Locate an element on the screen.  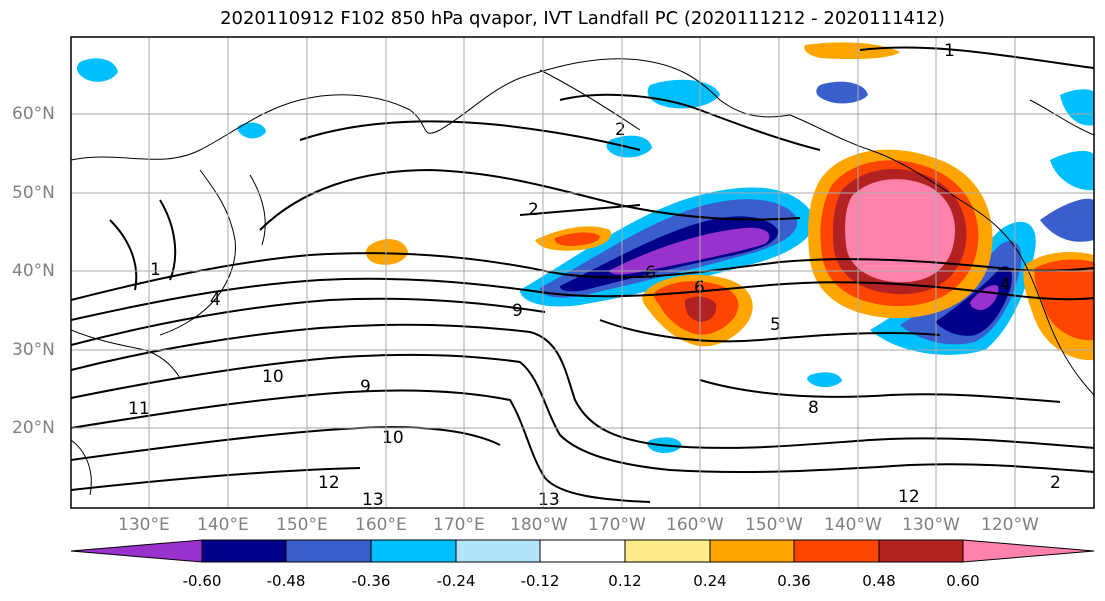
lat-label: 20°N is located at coordinates (33, 428).